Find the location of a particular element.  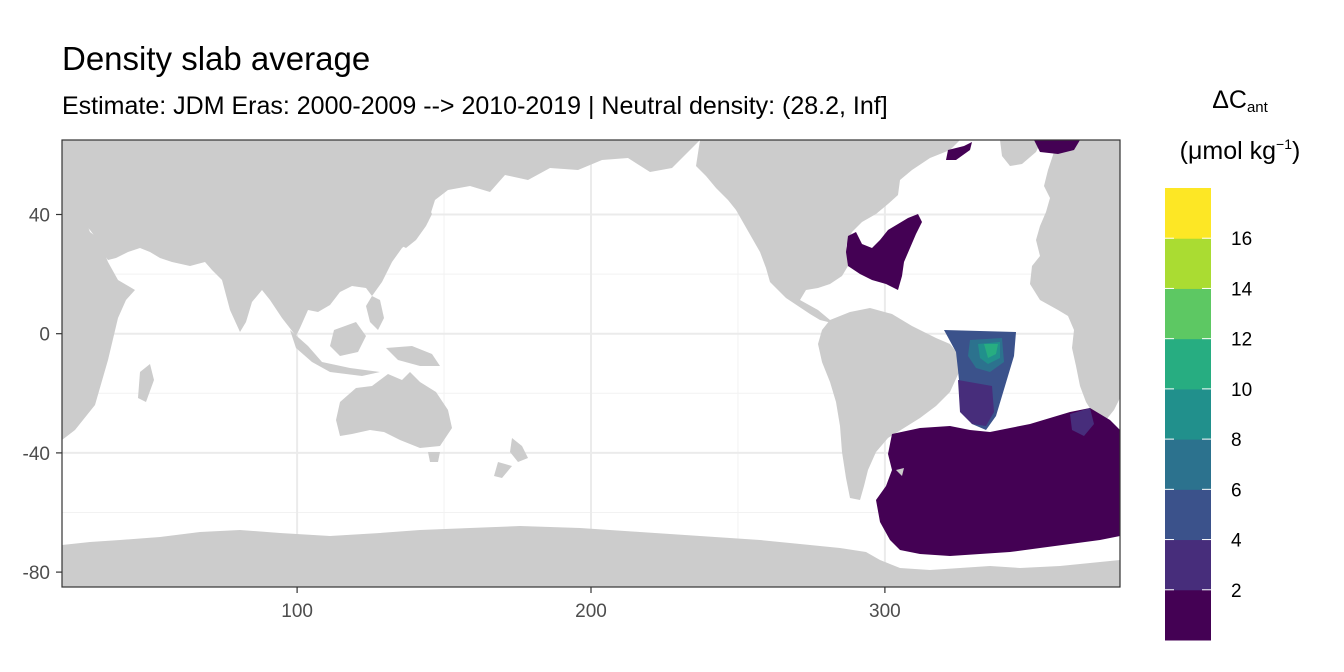

legend-labels: 2 4 6 8 10 12 14 16 is located at coordinates (1242, 415).